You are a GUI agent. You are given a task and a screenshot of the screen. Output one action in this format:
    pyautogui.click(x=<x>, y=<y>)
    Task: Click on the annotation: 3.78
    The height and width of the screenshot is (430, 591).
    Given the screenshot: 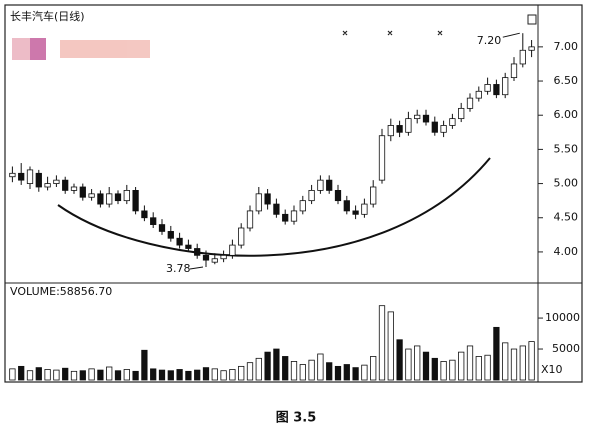 What is the action you would take?
    pyautogui.click(x=178, y=268)
    